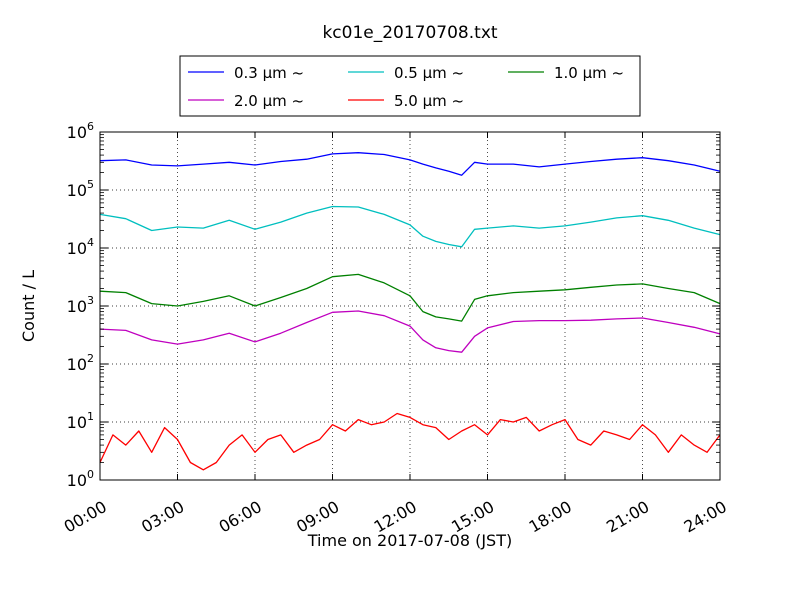 The height and width of the screenshot is (600, 800). What do you see at coordinates (85, 517) in the screenshot?
I see `x-tick-label: 00:00` at bounding box center [85, 517].